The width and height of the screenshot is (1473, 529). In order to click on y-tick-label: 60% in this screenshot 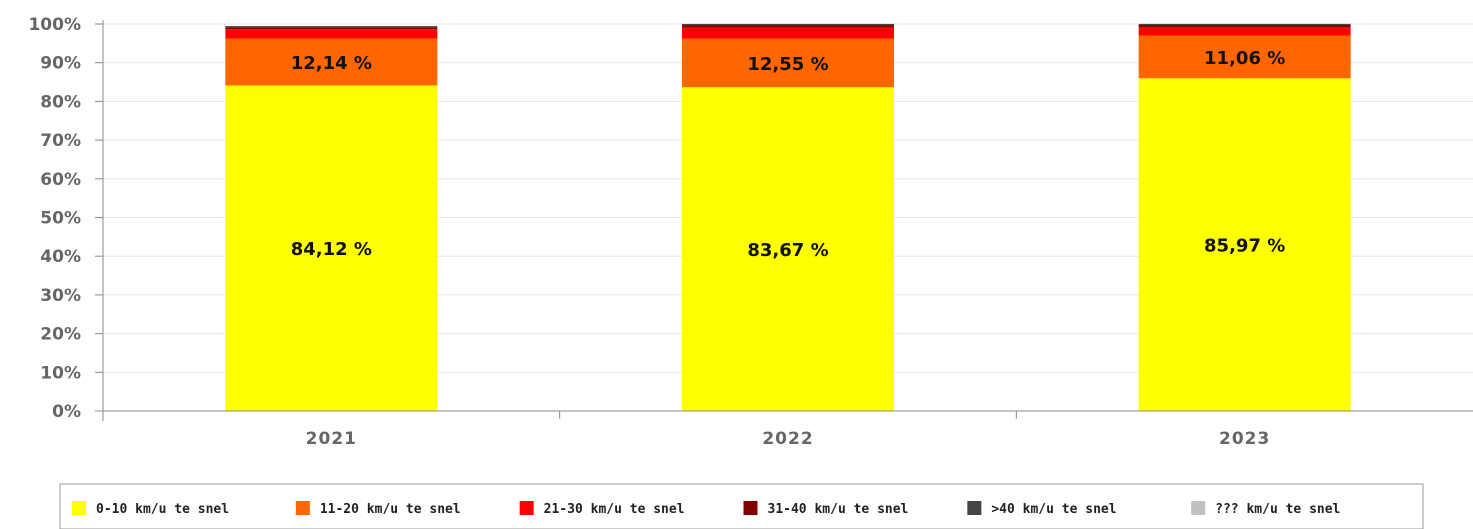, I will do `click(60, 180)`.